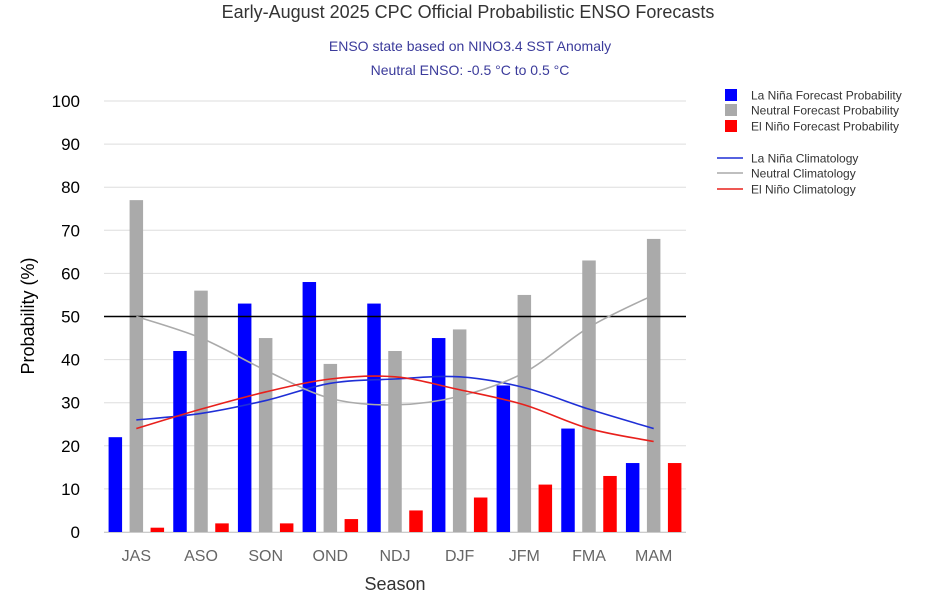  Describe the element at coordinates (674, 497) in the screenshot. I see `bar-el-nino-mam` at that location.